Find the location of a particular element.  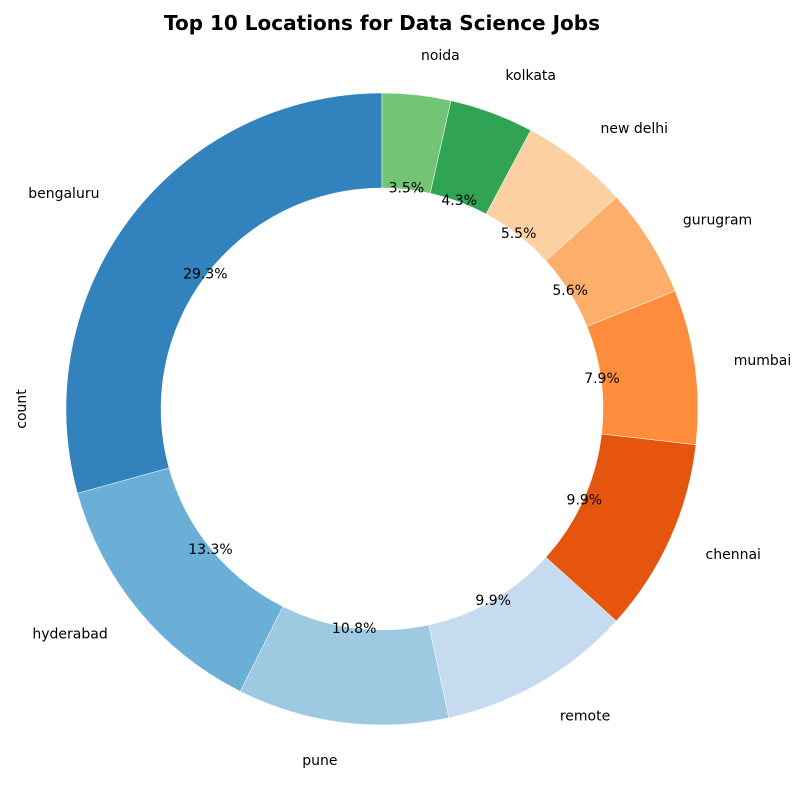

slice-label-pune: pune is located at coordinates (319, 761).